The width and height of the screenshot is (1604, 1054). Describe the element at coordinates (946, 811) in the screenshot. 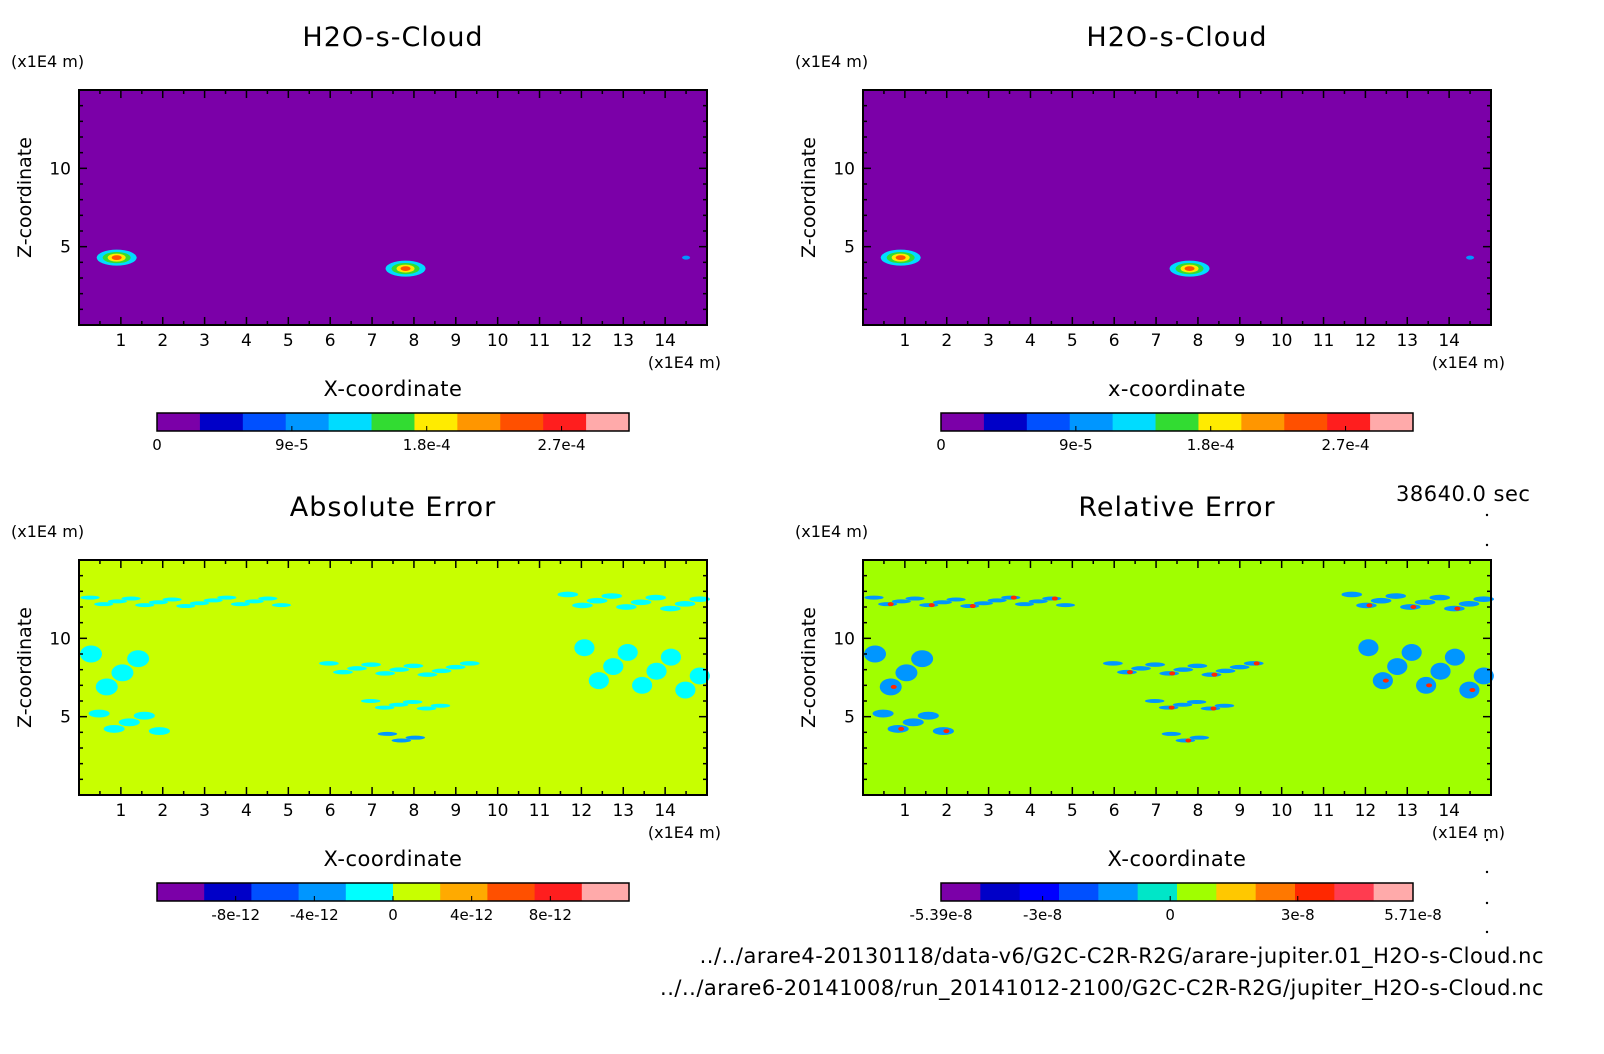

I see `x-tick-label: 2` at that location.